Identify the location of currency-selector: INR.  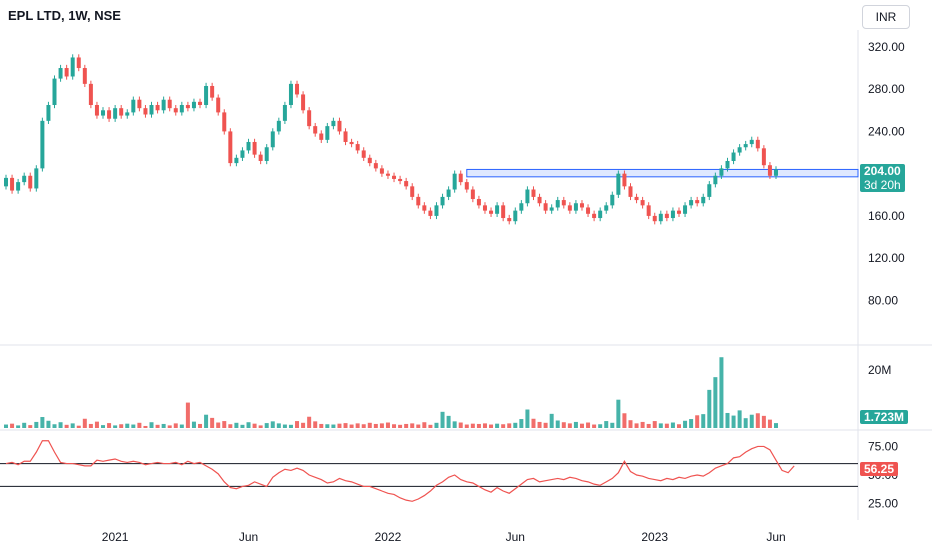
(886, 17).